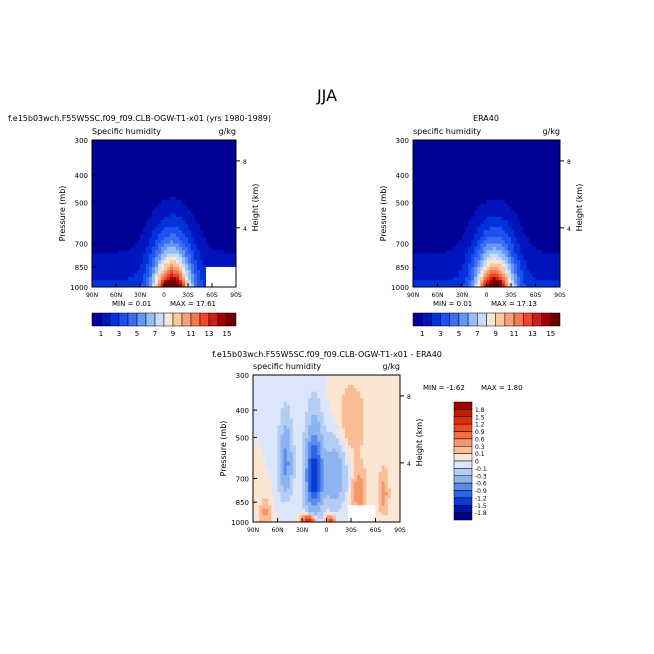 This screenshot has width=654, height=654. Describe the element at coordinates (92, 295) in the screenshot. I see `x-tick-label: 90N` at that location.